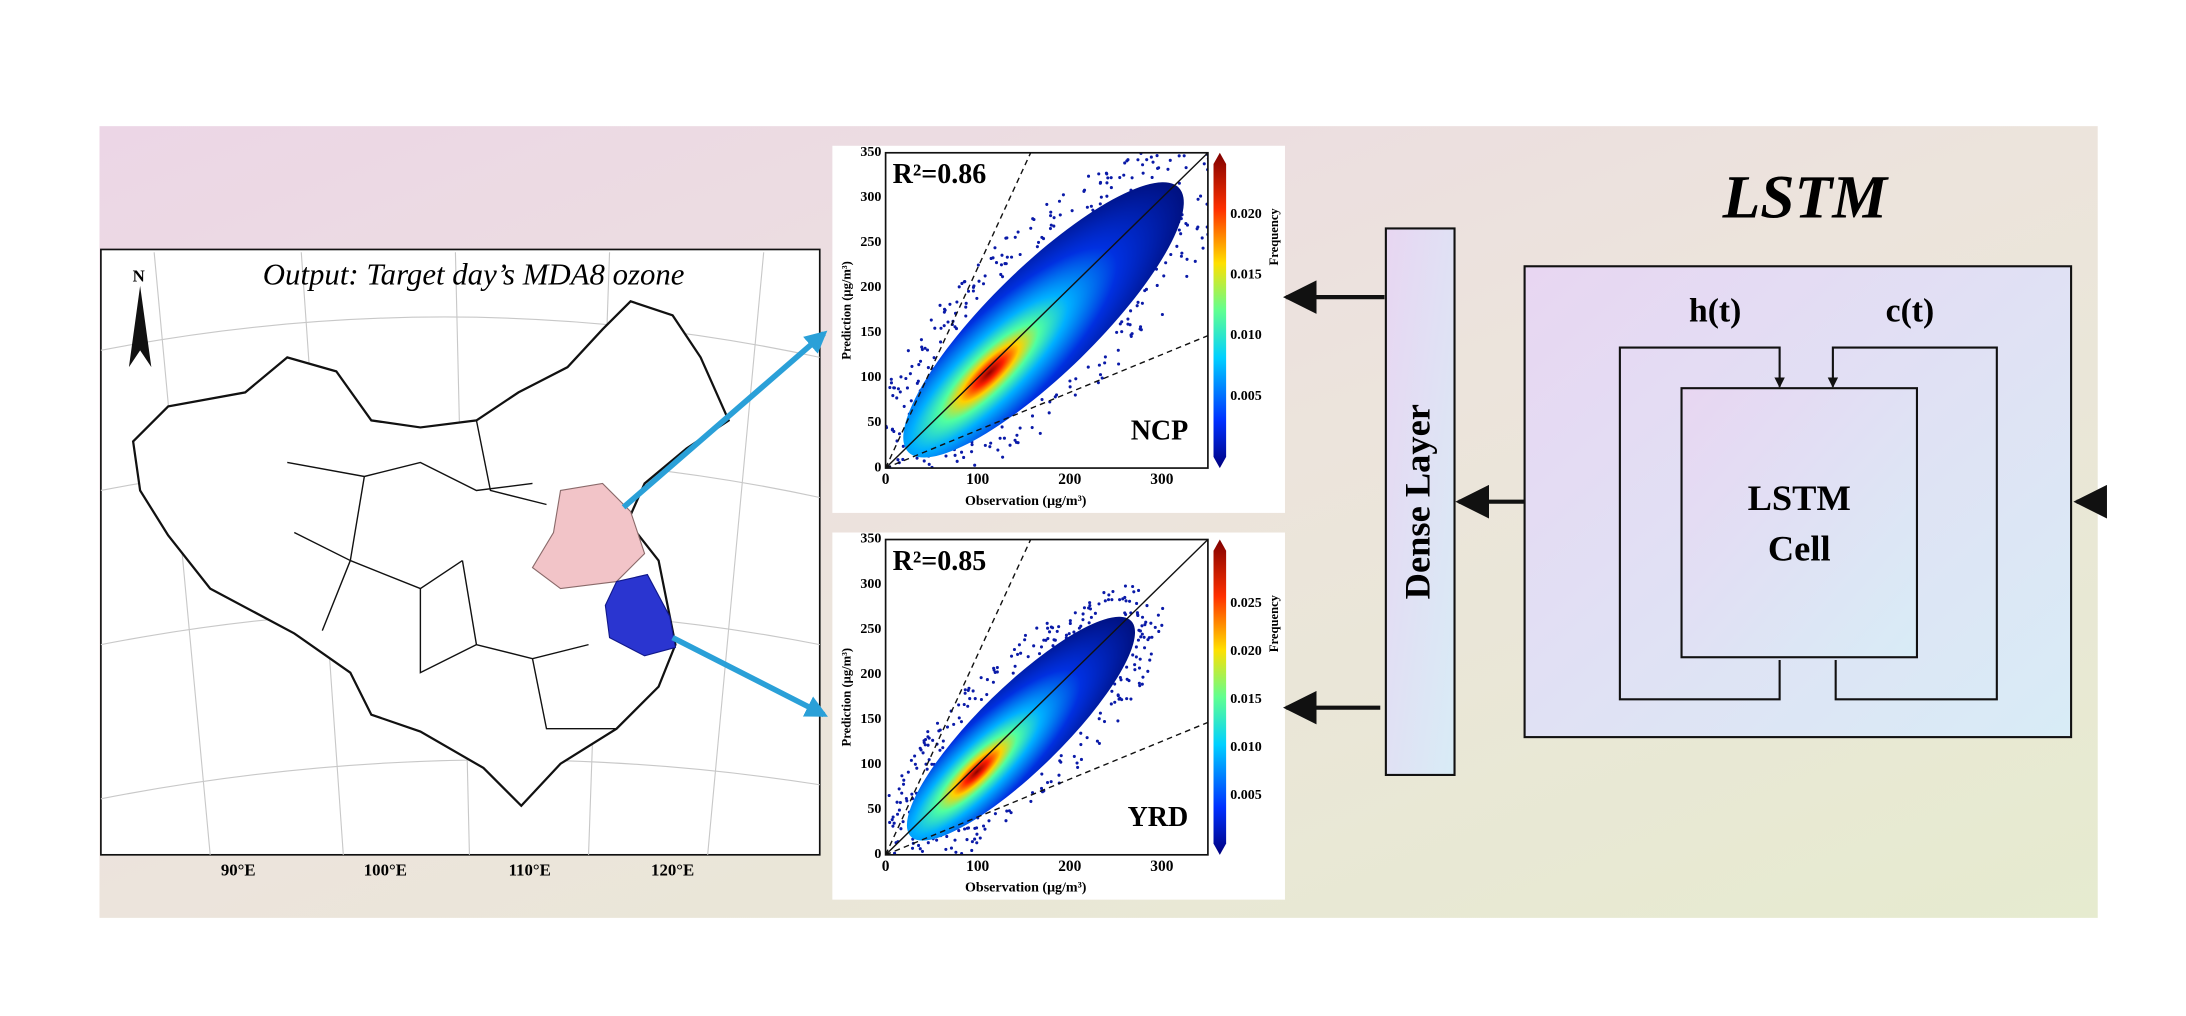 The width and height of the screenshot is (2186, 1016). Describe the element at coordinates (1246, 214) in the screenshot. I see `colorbar-tick-label: 0.020` at that location.